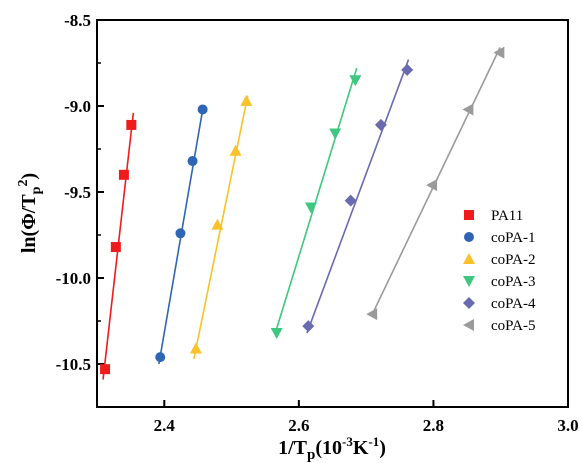  What do you see at coordinates (347, 441) in the screenshot?
I see `x-axis-title-unit-sup: -3` at bounding box center [347, 441].